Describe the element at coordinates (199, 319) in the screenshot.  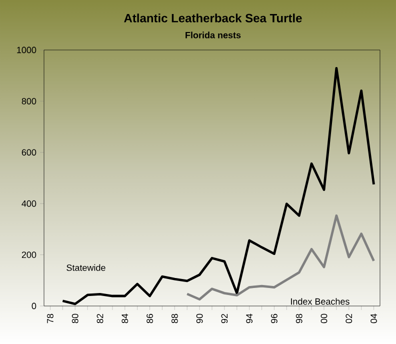
I see `x-tick-label: 90` at that location.